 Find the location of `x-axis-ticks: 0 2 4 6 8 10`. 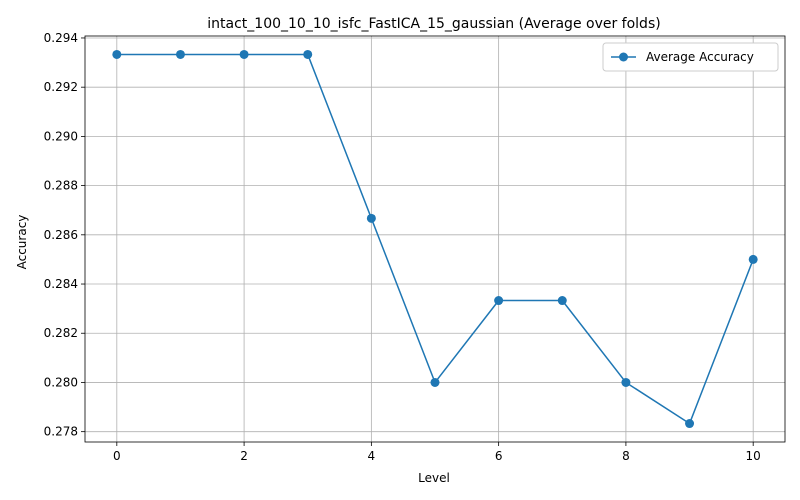

x-axis-ticks: 0 2 4 6 8 10 is located at coordinates (437, 452).